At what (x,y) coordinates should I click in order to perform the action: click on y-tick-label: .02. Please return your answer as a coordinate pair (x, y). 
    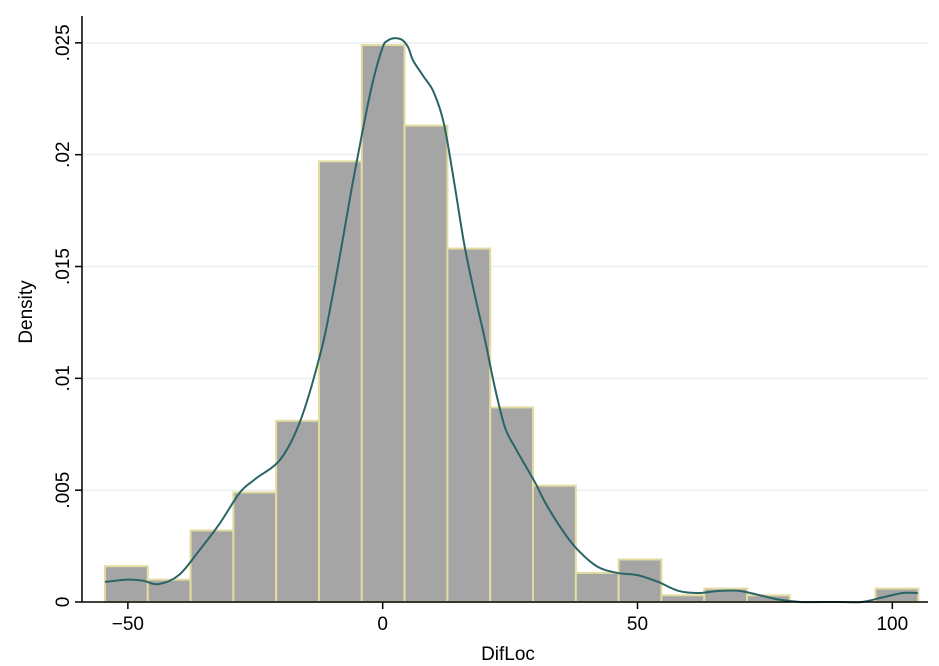
    Looking at the image, I should click on (63, 154).